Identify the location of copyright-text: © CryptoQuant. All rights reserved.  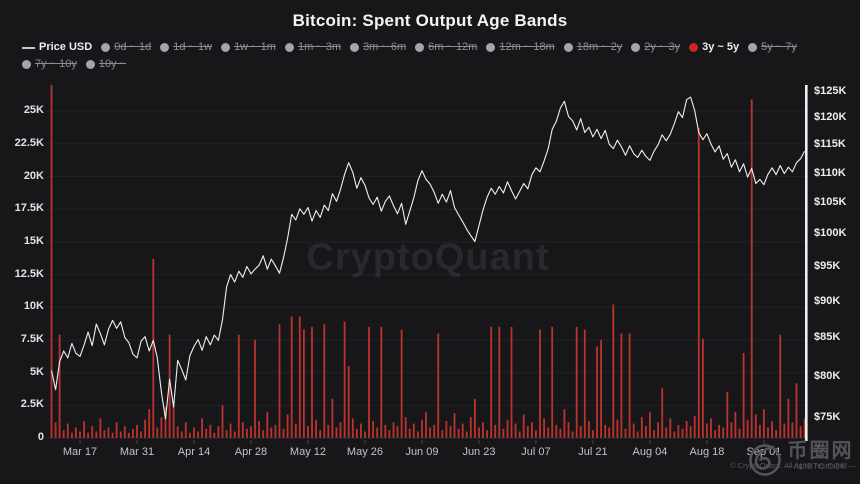
(787, 465).